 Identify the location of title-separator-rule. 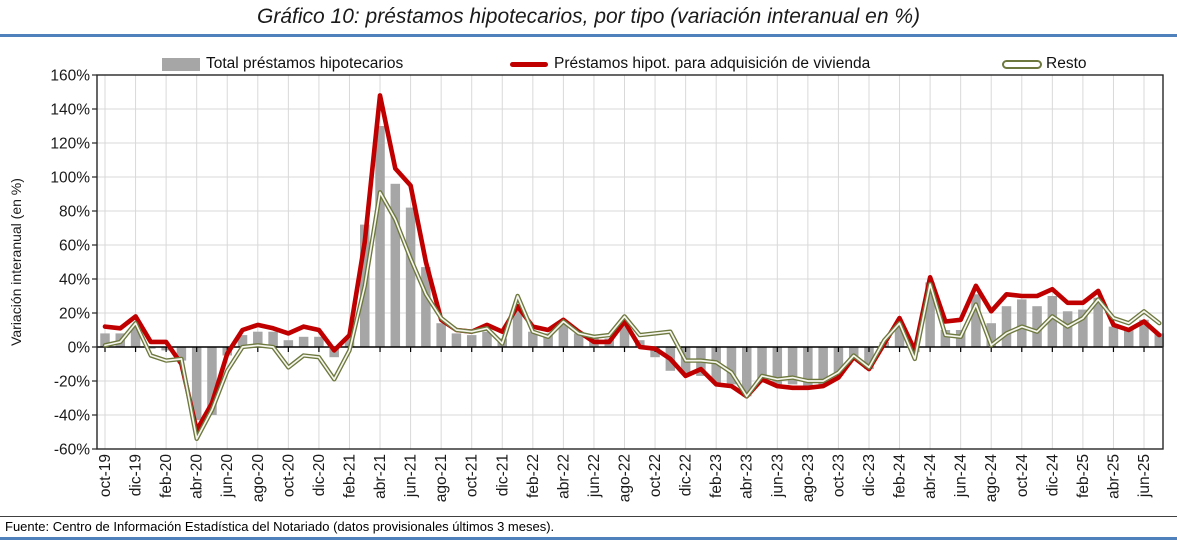
(588, 35).